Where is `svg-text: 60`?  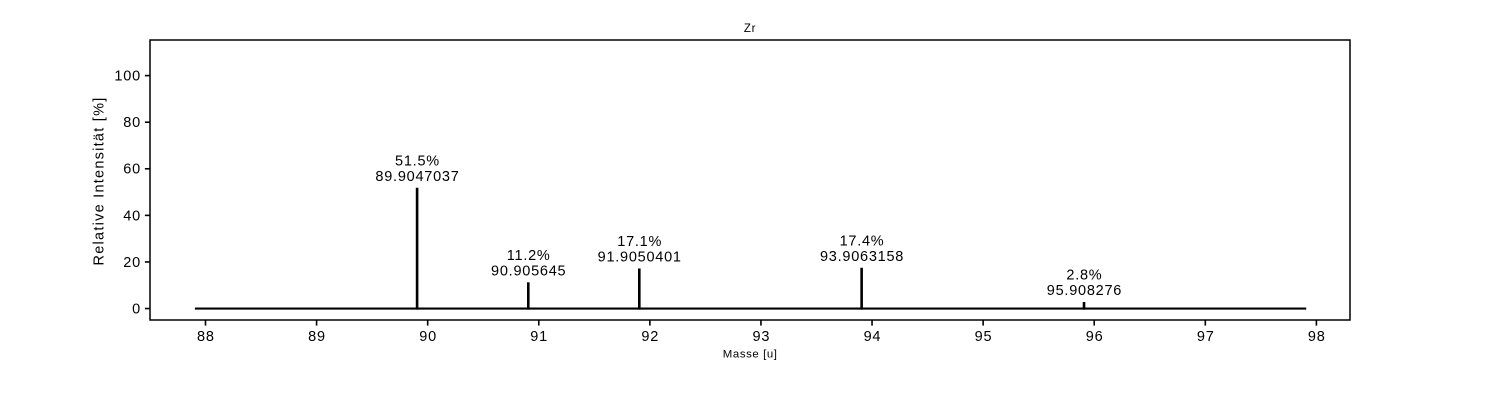
svg-text: 60 is located at coordinates (132, 170).